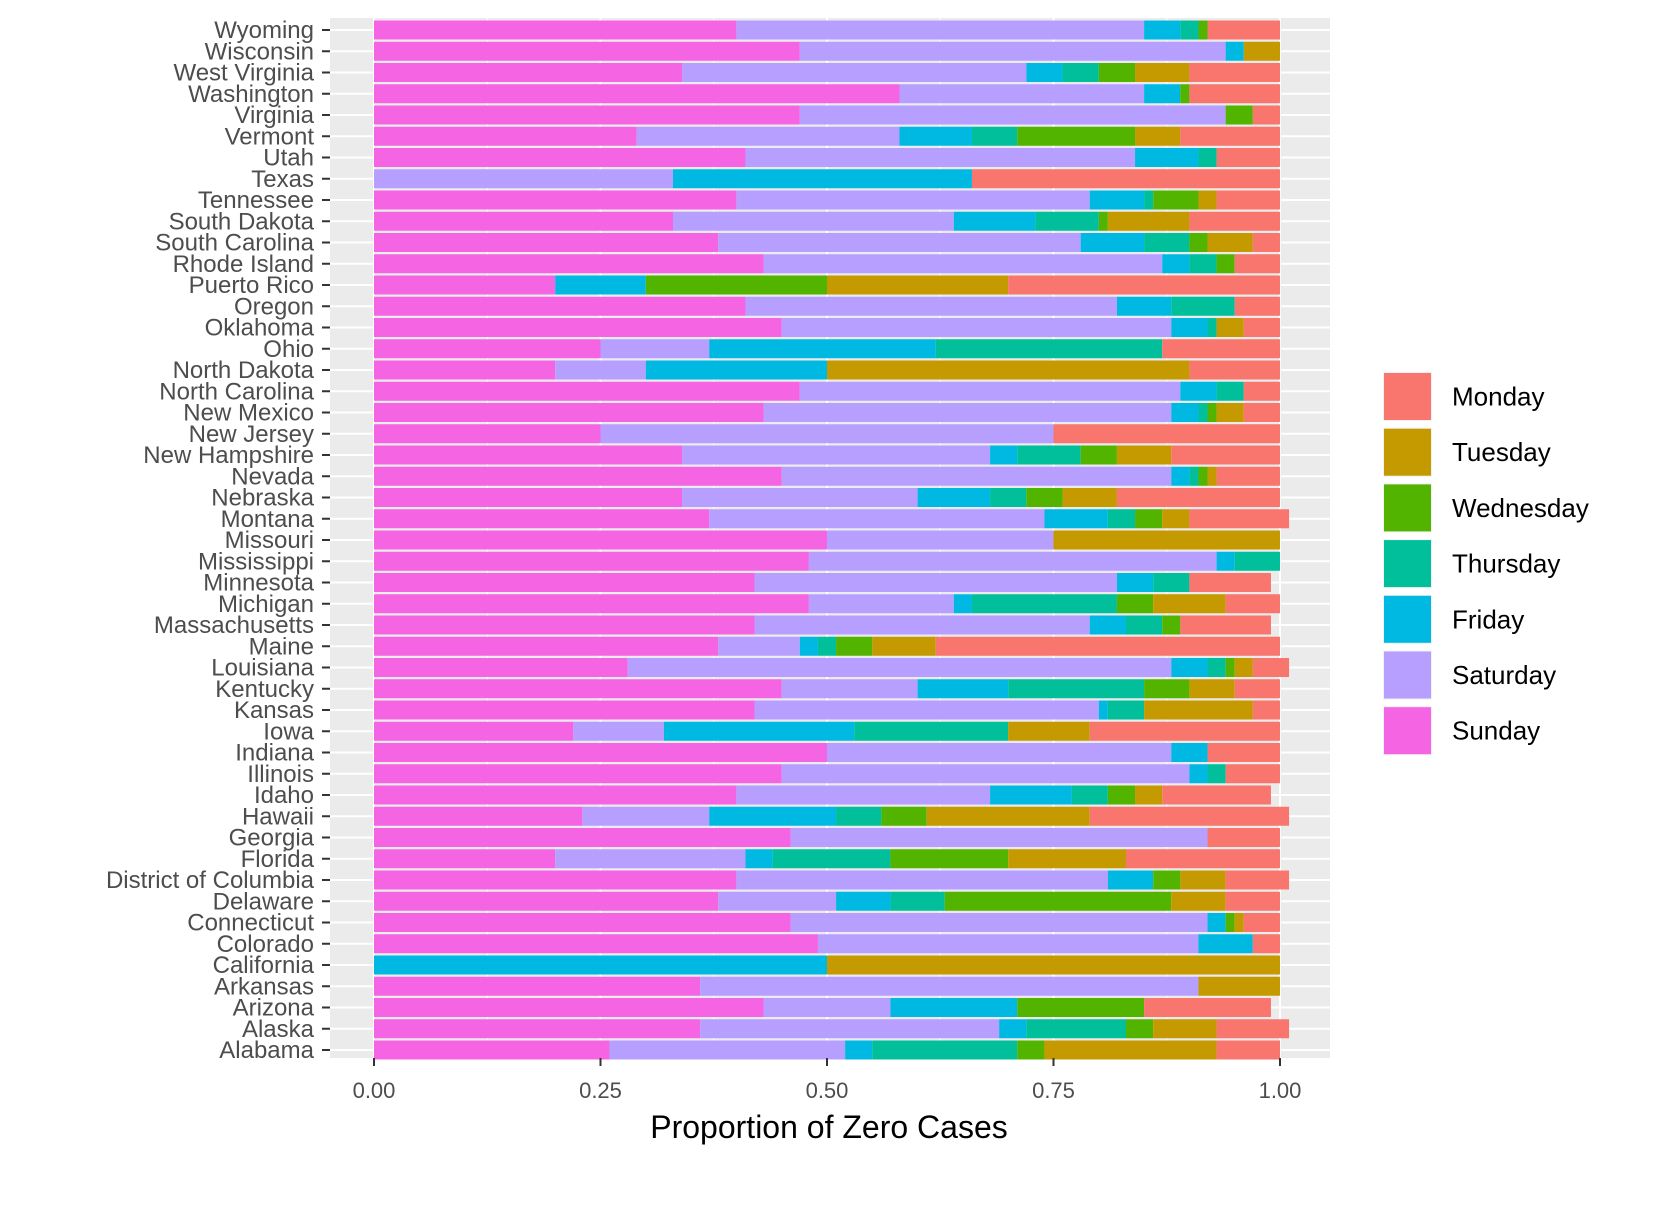  Describe the element at coordinates (250, 923) in the screenshot. I see `y-tick-label: Connecticut` at that location.